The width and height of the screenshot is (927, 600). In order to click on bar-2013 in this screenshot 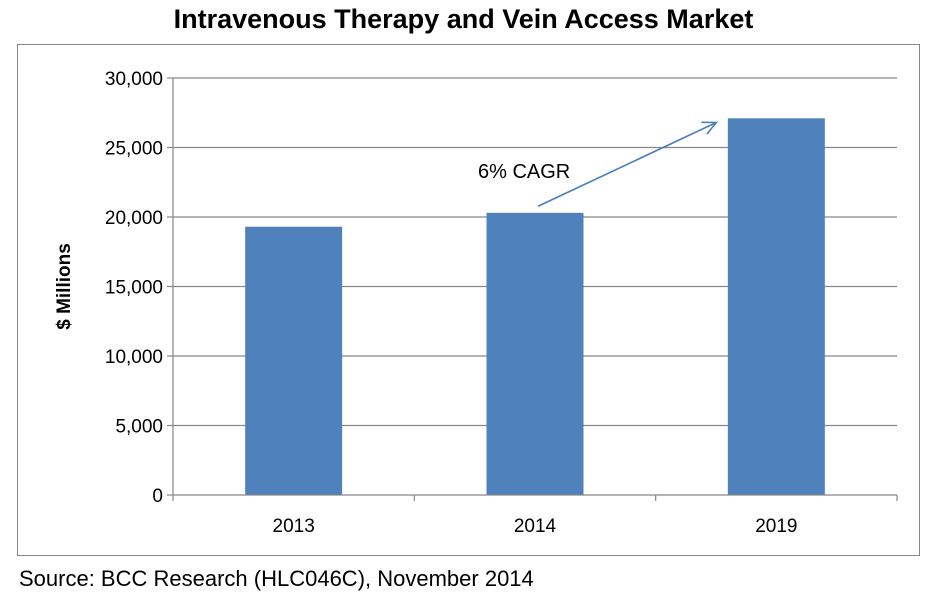, I will do `click(294, 361)`.